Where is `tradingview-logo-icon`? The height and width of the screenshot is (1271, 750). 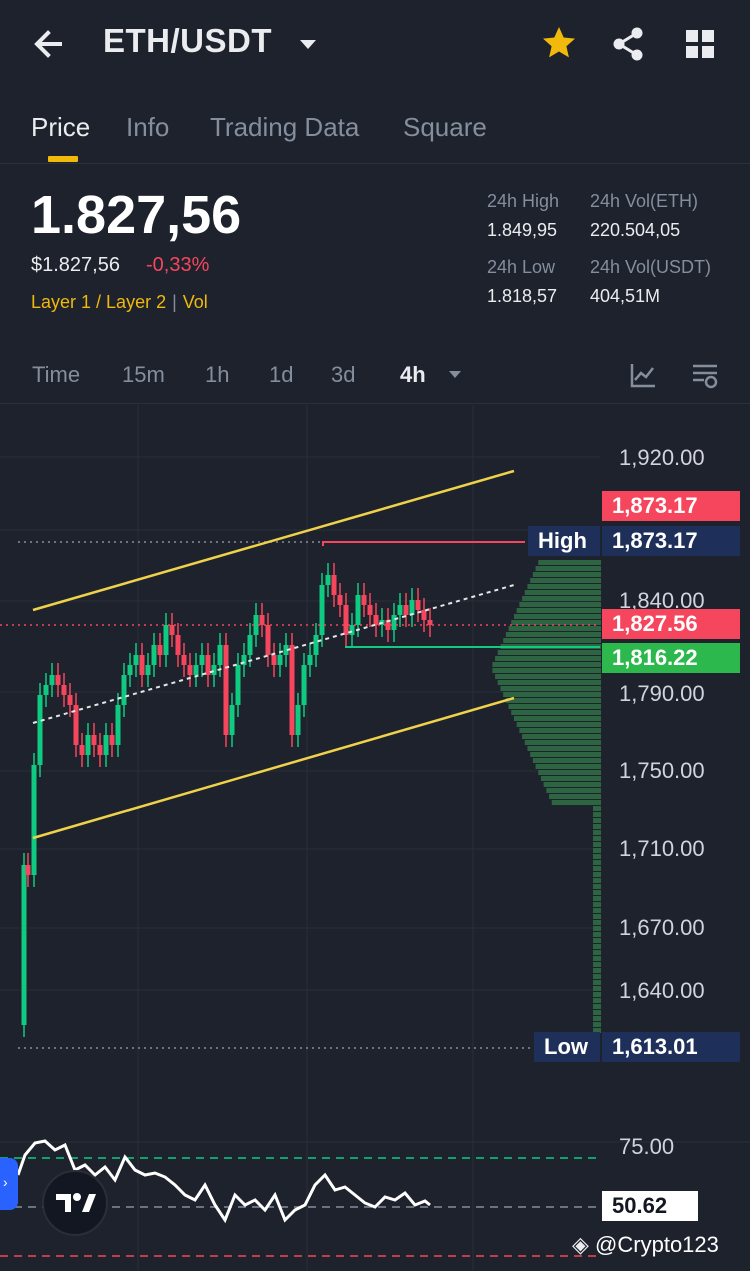
tradingview-logo-icon is located at coordinates (76, 1202).